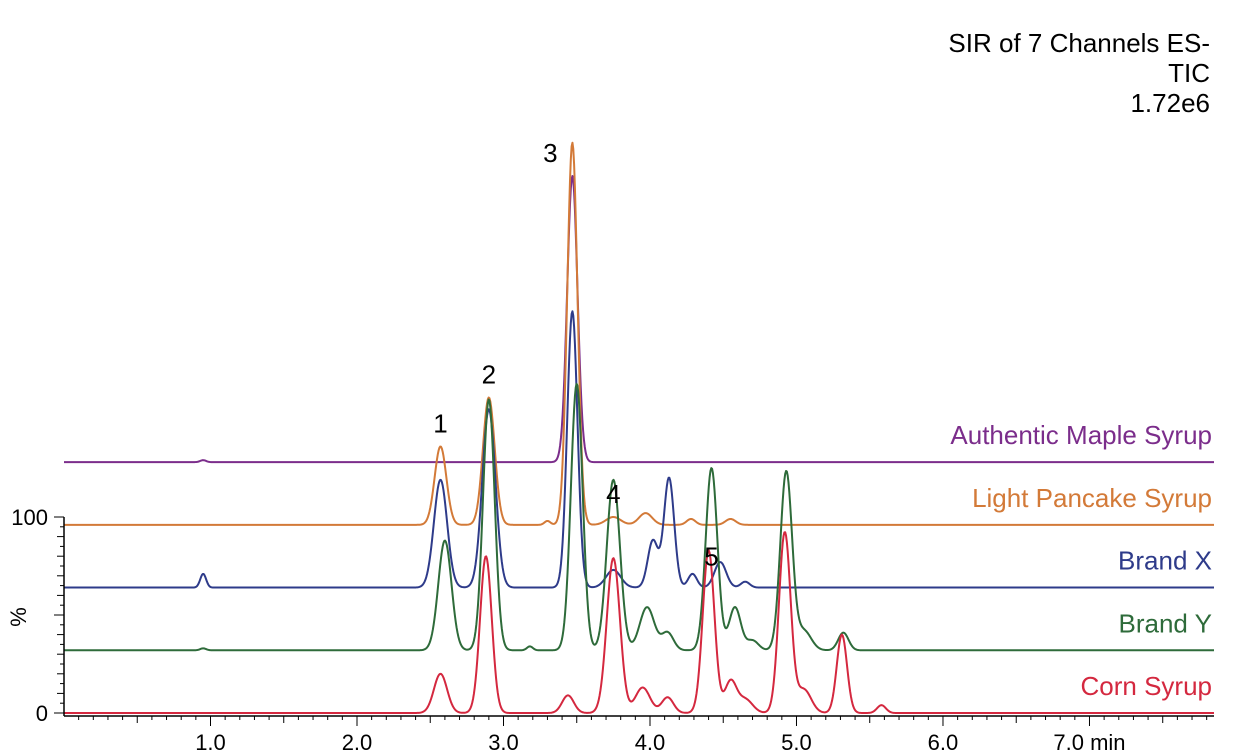 The image size is (1240, 756). I want to click on peak-annotation: 3, so click(550, 153).